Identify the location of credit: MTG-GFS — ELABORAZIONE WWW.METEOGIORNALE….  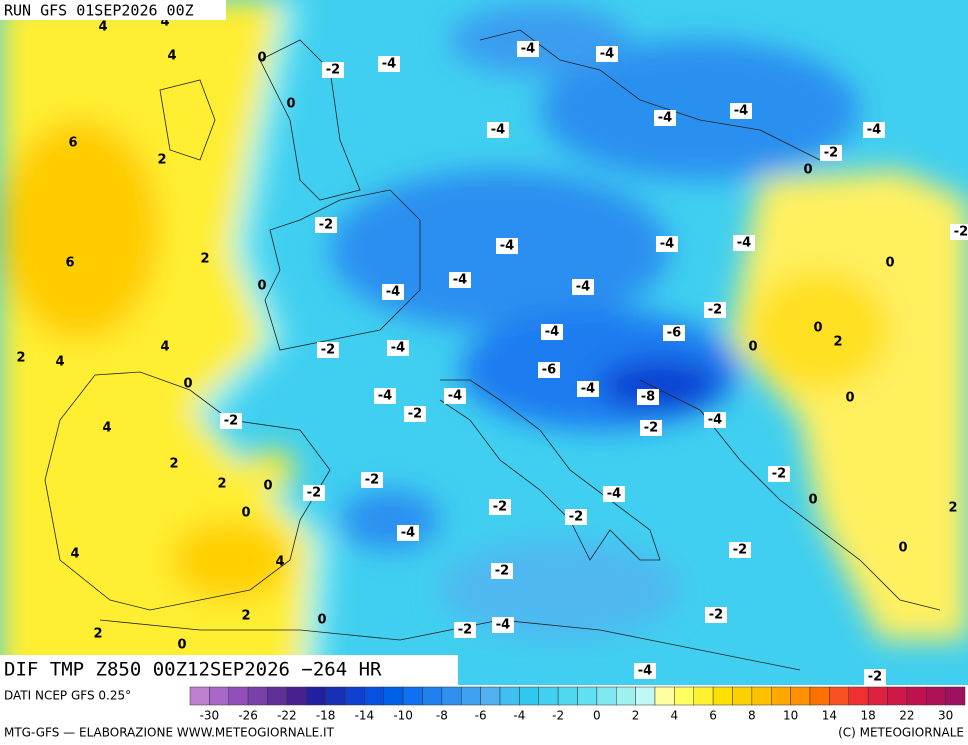
(169, 733).